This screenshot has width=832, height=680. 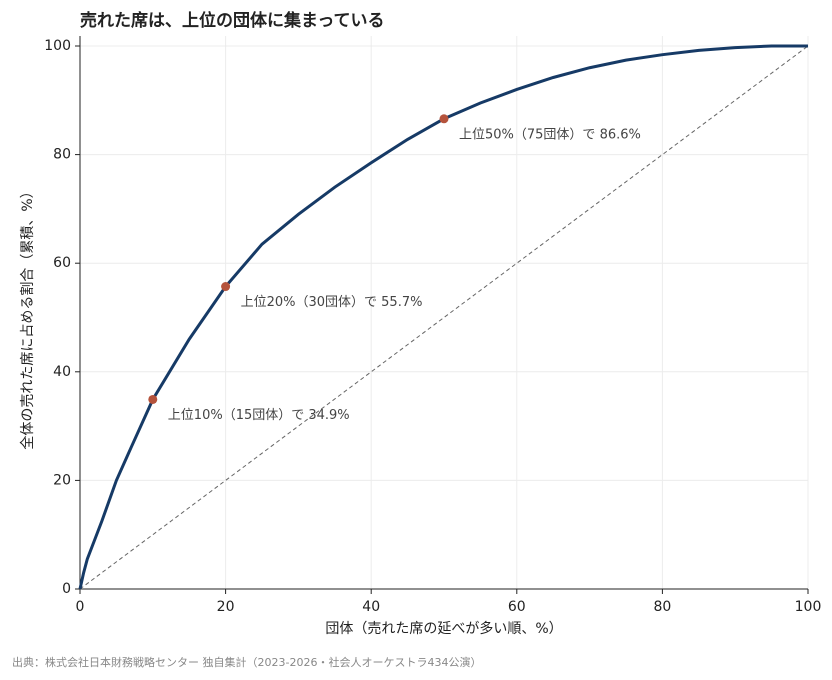 What do you see at coordinates (232, 20) in the screenshot?
I see `chart-title: 売れた席は、上位の団体に集まっている` at bounding box center [232, 20].